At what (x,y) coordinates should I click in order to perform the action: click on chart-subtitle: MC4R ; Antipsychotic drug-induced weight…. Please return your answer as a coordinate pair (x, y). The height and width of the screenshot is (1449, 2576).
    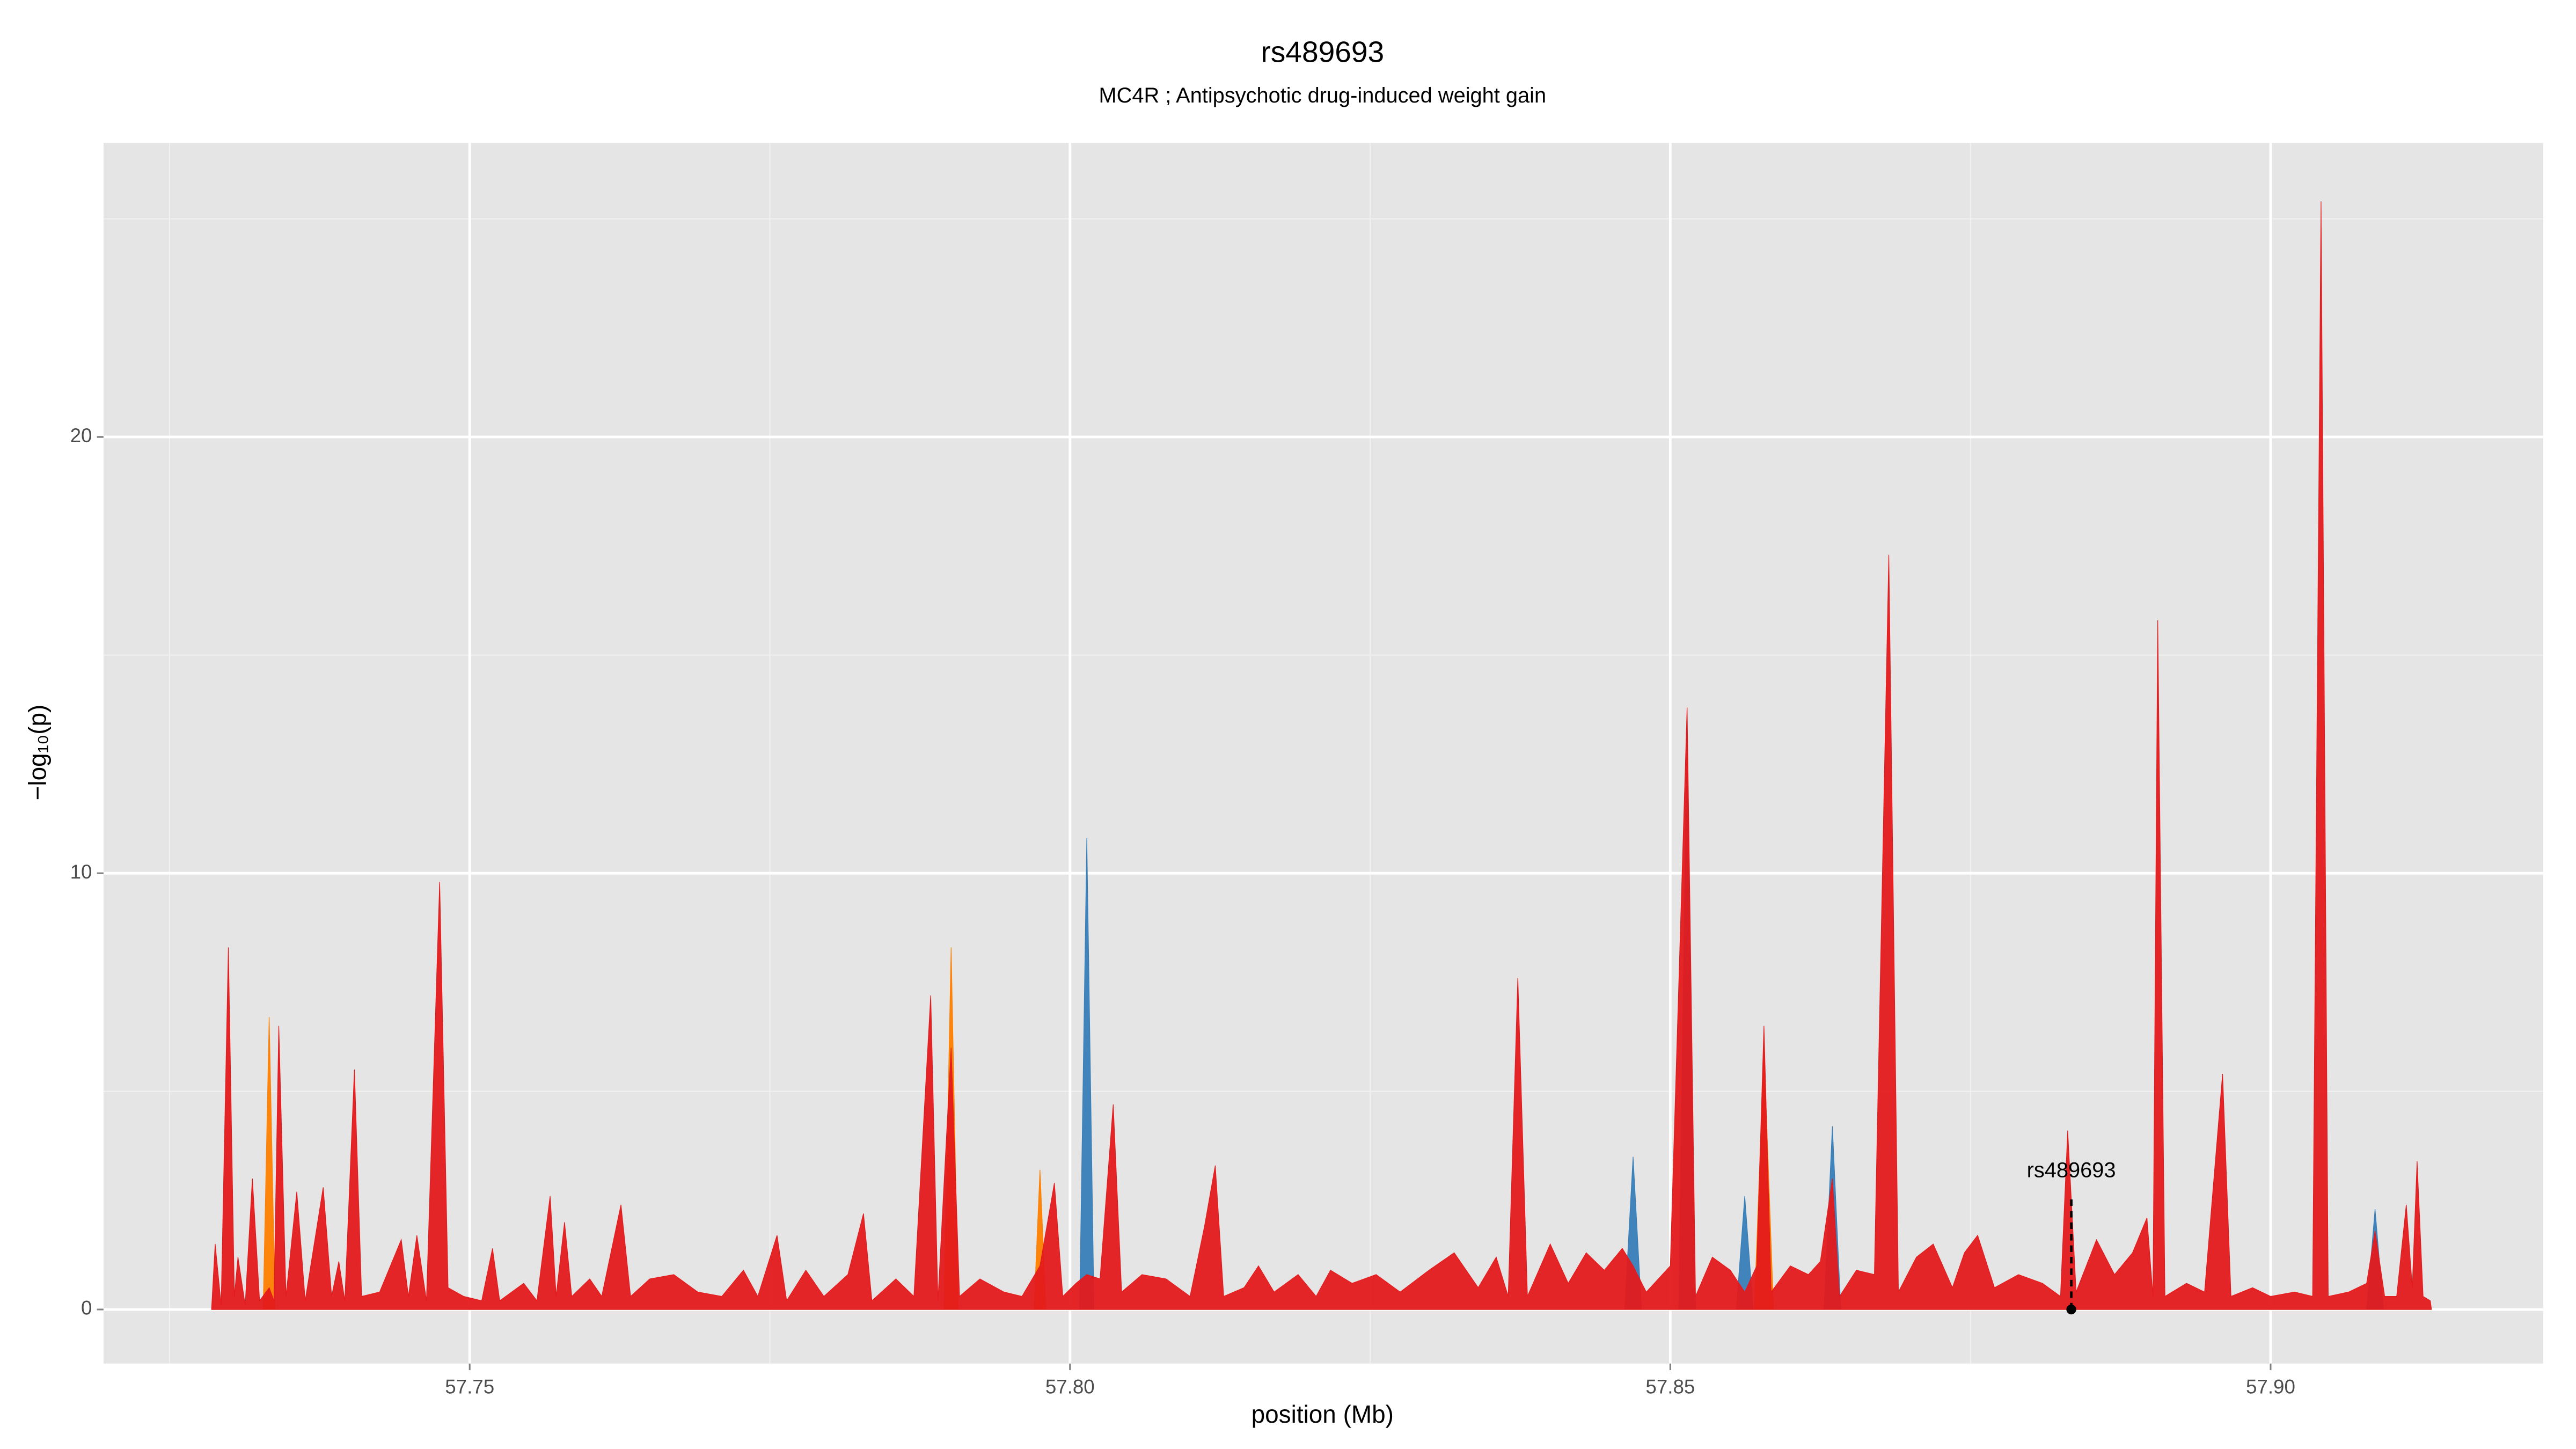
    Looking at the image, I should click on (1322, 95).